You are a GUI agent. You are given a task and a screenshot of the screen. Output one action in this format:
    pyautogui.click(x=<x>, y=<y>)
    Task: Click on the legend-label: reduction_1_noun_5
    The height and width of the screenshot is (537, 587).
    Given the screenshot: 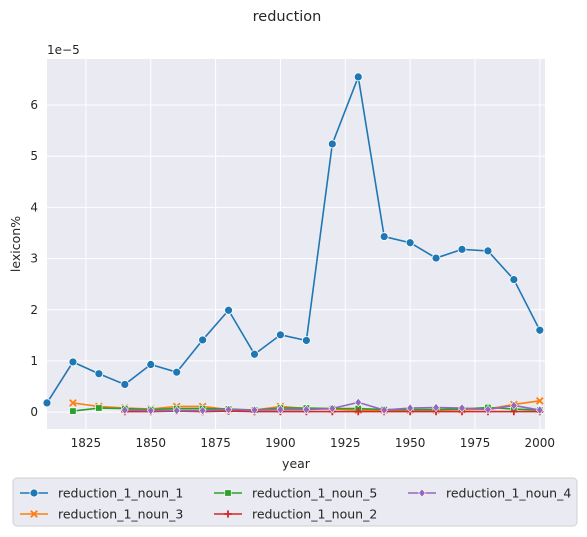 What is the action you would take?
    pyautogui.click(x=314, y=493)
    